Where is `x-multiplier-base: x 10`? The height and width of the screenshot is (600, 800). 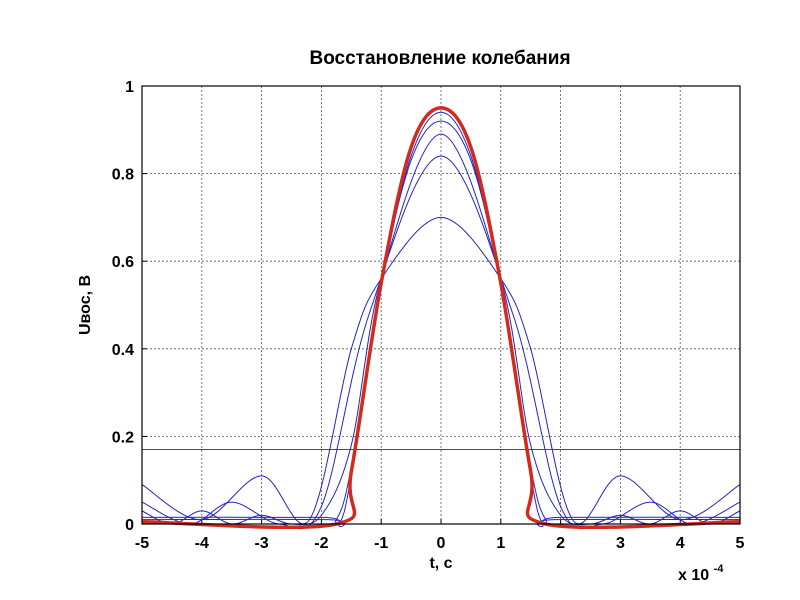 x-multiplier-base: x 10 is located at coordinates (693, 575).